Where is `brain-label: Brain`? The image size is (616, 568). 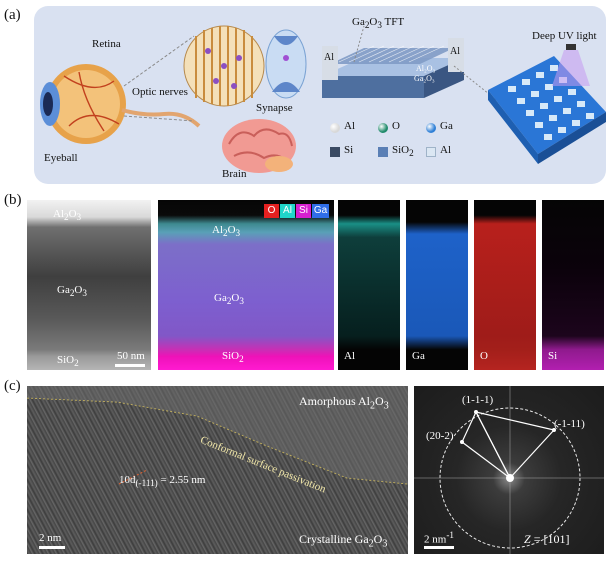
brain-label: Brain is located at coordinates (234, 174).